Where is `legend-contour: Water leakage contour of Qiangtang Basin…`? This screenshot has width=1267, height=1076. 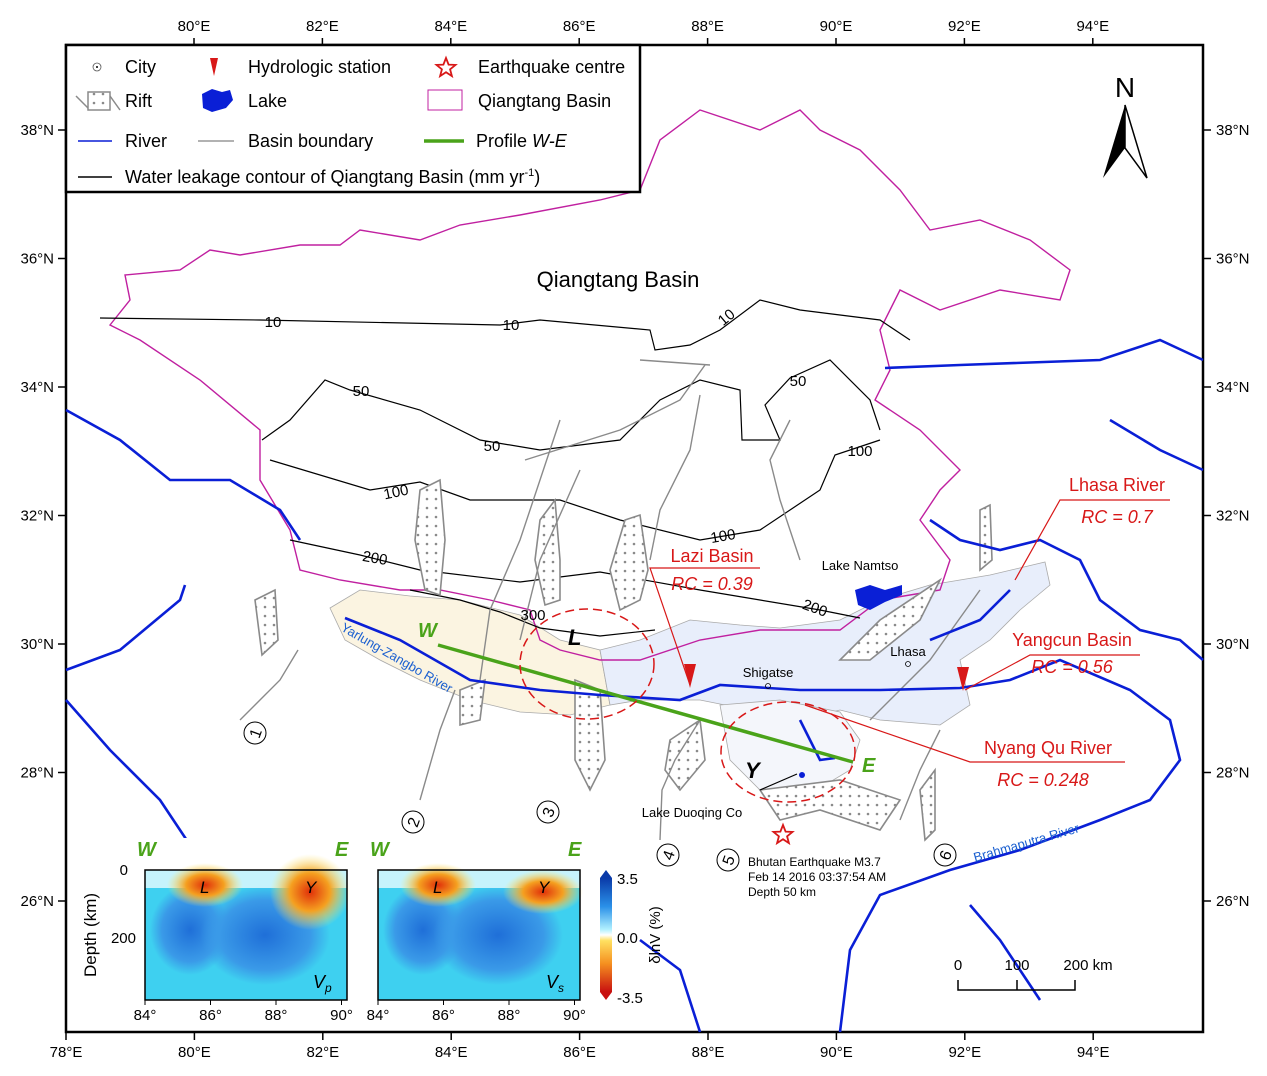 legend-contour: Water leakage contour of Qiangtang Basin… is located at coordinates (332, 177).